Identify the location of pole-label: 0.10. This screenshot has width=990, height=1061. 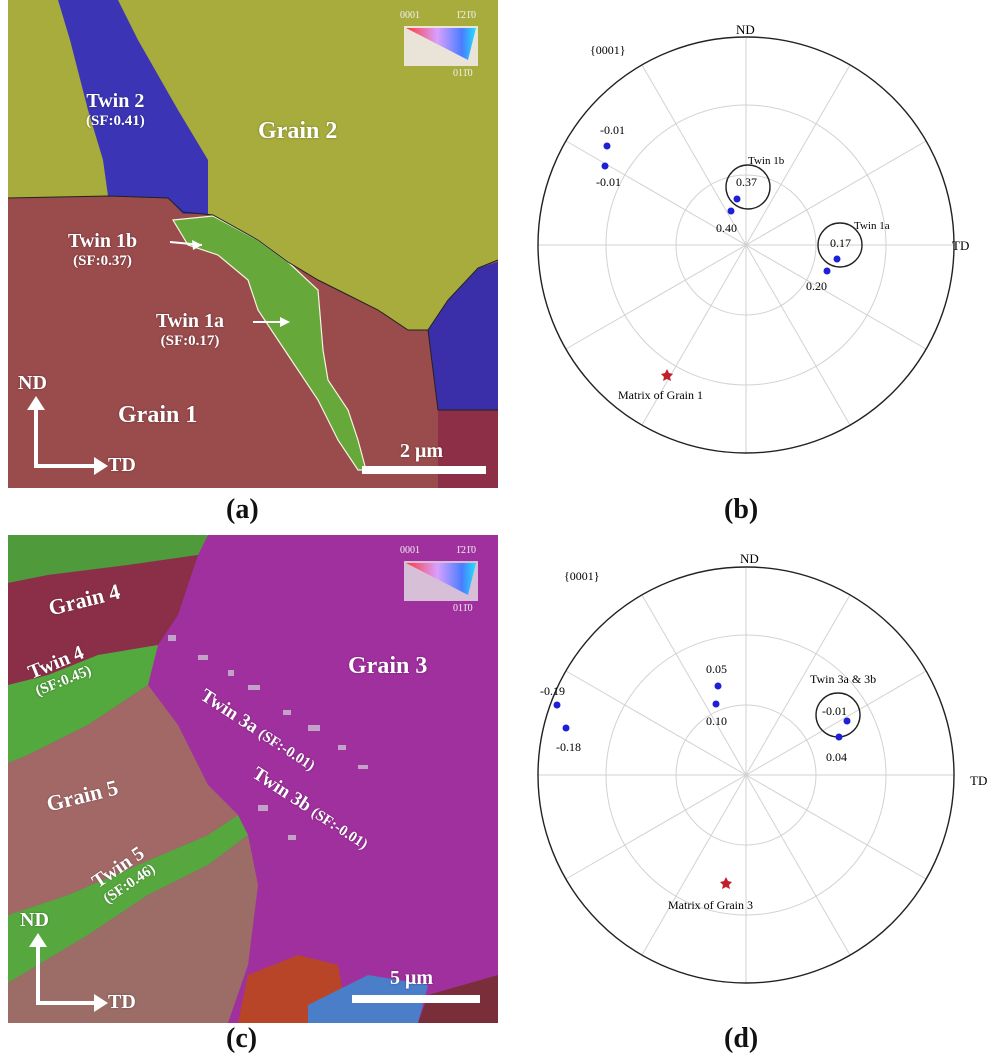
(716, 721).